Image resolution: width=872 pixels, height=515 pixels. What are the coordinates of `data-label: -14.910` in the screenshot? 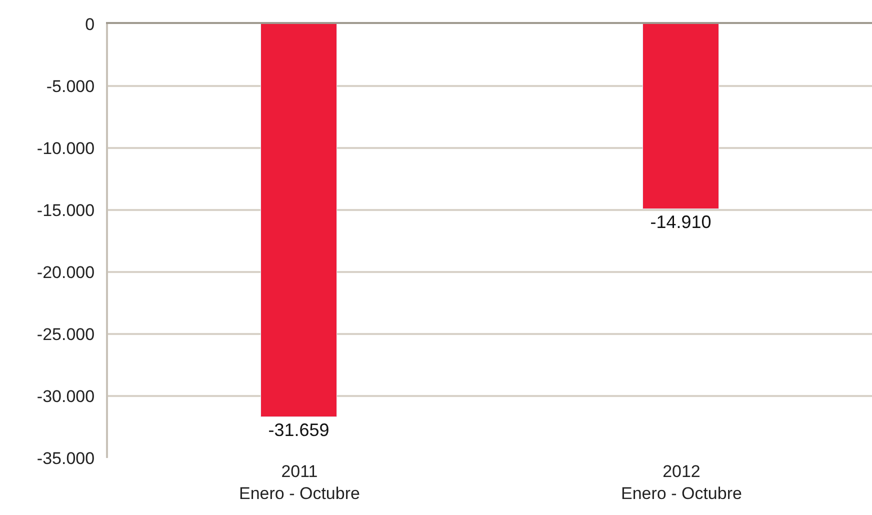 It's located at (681, 222).